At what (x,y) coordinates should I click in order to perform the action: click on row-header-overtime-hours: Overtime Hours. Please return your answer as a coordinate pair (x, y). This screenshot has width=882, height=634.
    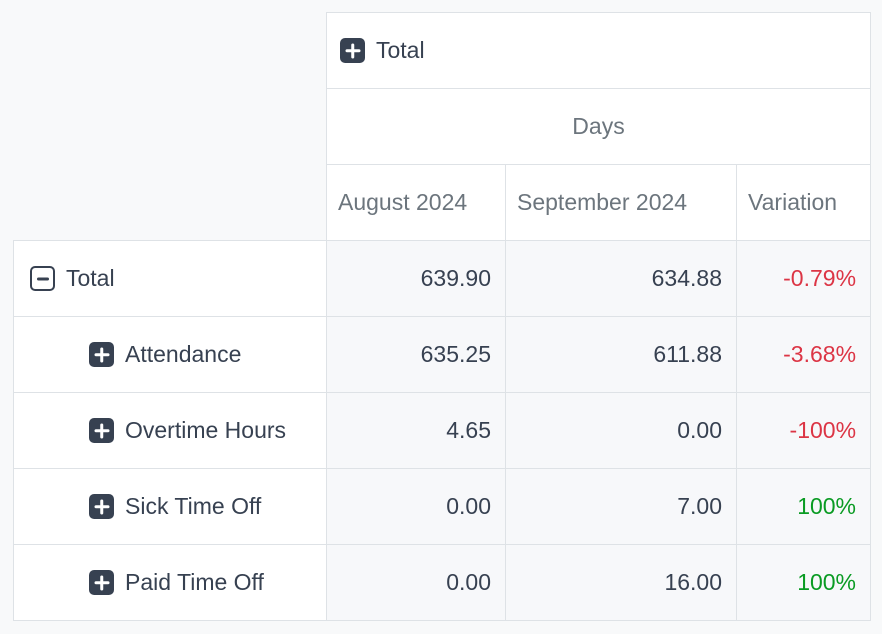
    Looking at the image, I should click on (170, 430).